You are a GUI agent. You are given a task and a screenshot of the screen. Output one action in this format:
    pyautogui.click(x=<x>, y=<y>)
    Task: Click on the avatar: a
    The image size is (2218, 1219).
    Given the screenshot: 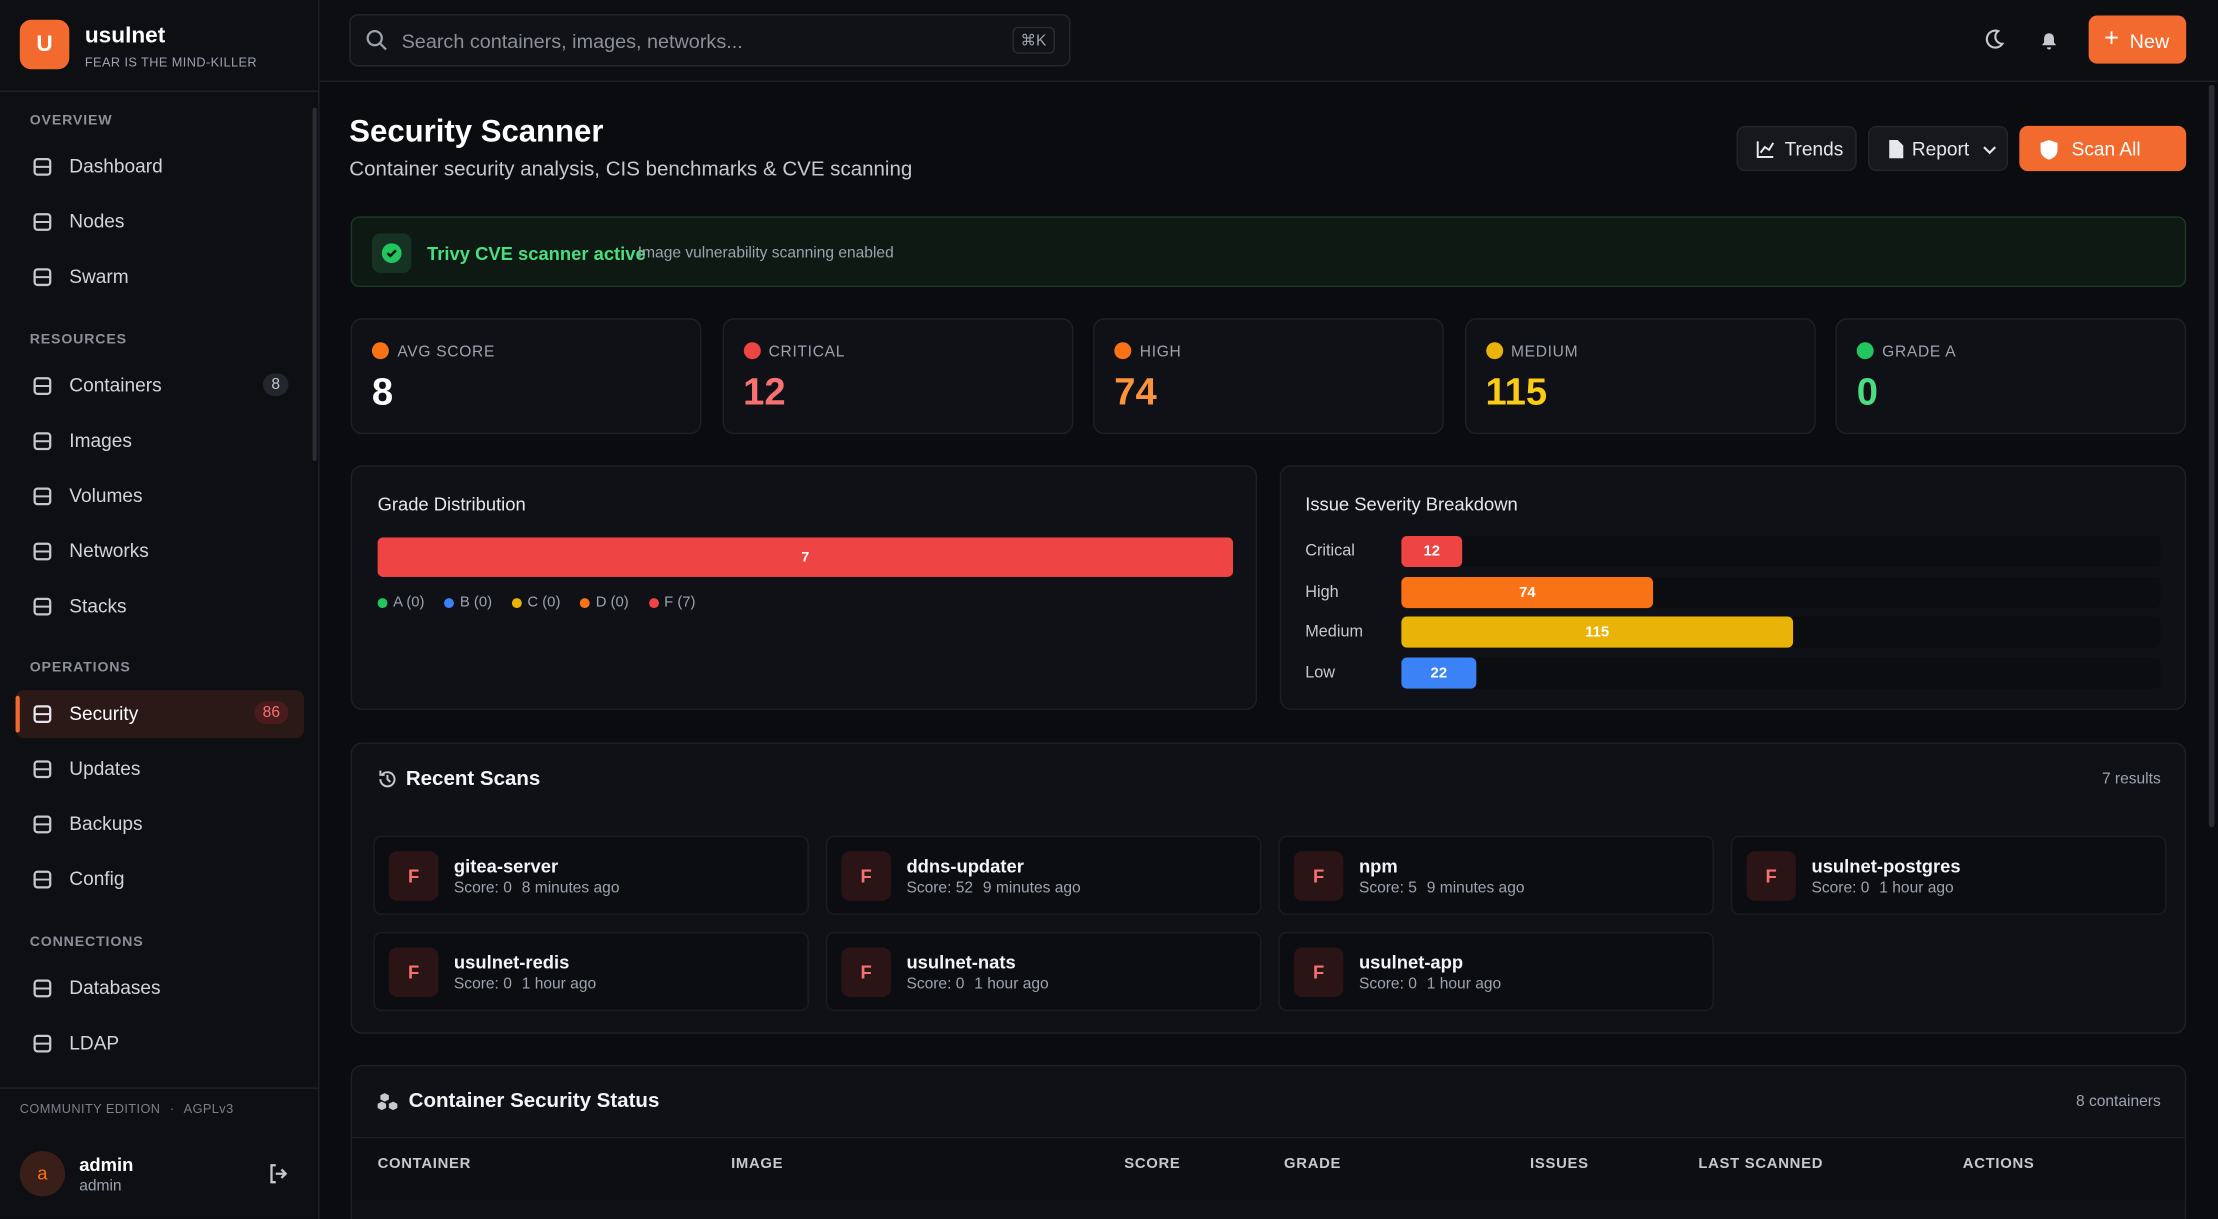 What is the action you would take?
    pyautogui.click(x=42, y=1174)
    